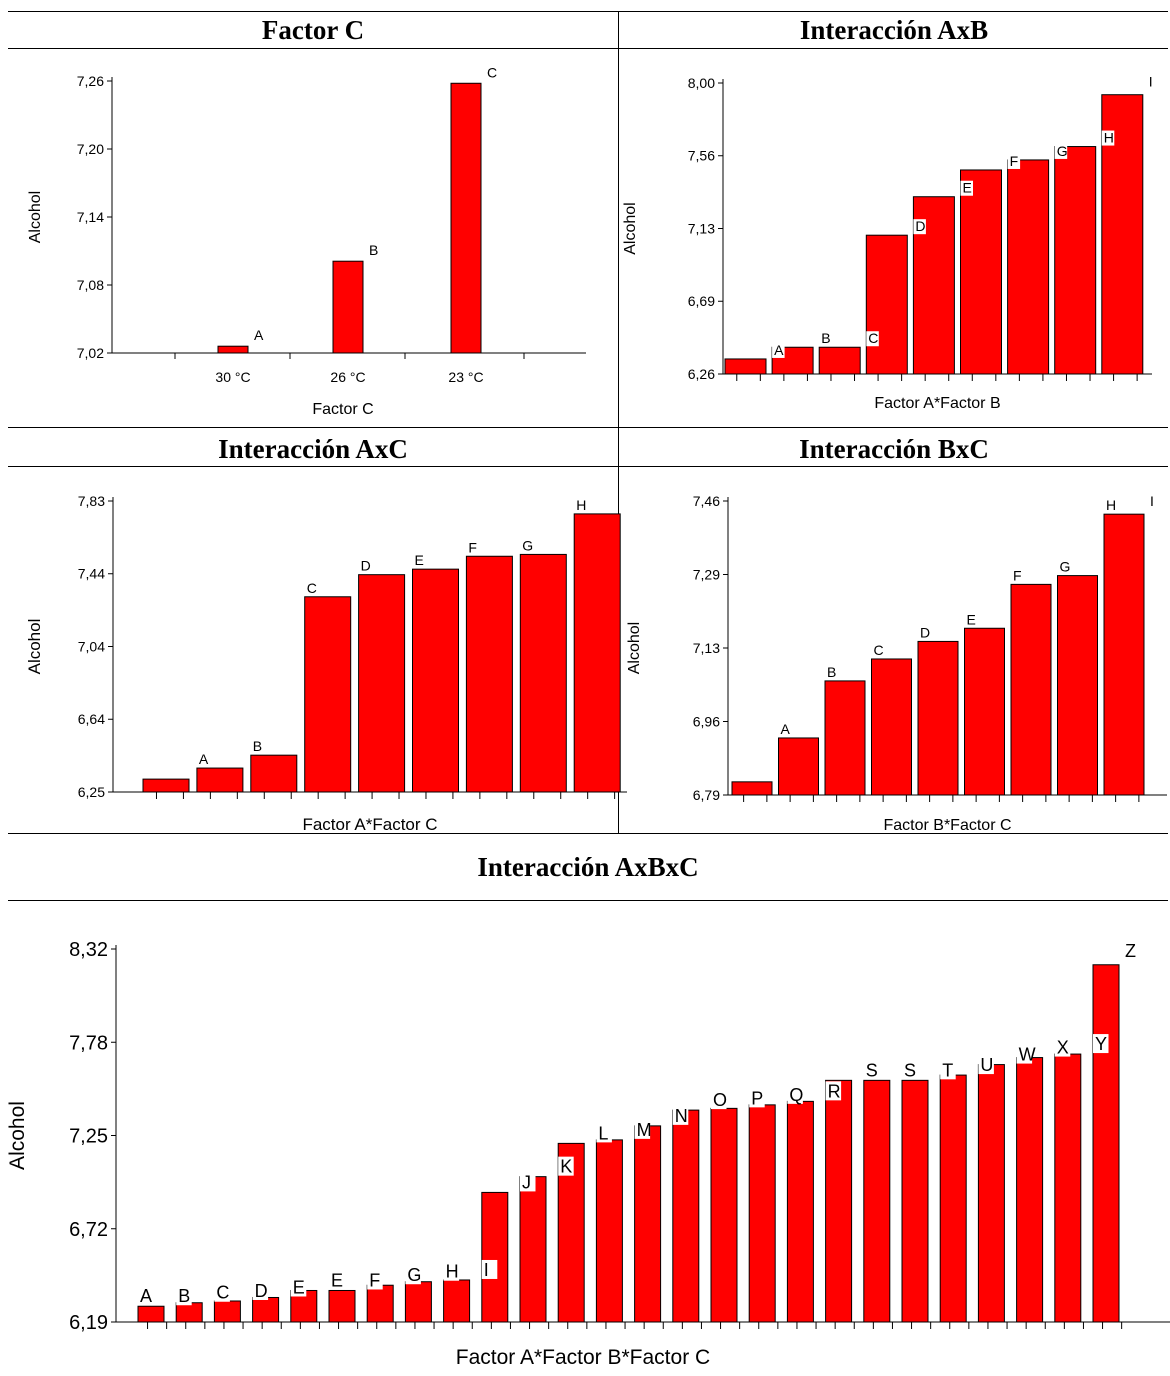 The image size is (1170, 1376). What do you see at coordinates (1130, 951) in the screenshot?
I see `significance-letter: Z` at bounding box center [1130, 951].